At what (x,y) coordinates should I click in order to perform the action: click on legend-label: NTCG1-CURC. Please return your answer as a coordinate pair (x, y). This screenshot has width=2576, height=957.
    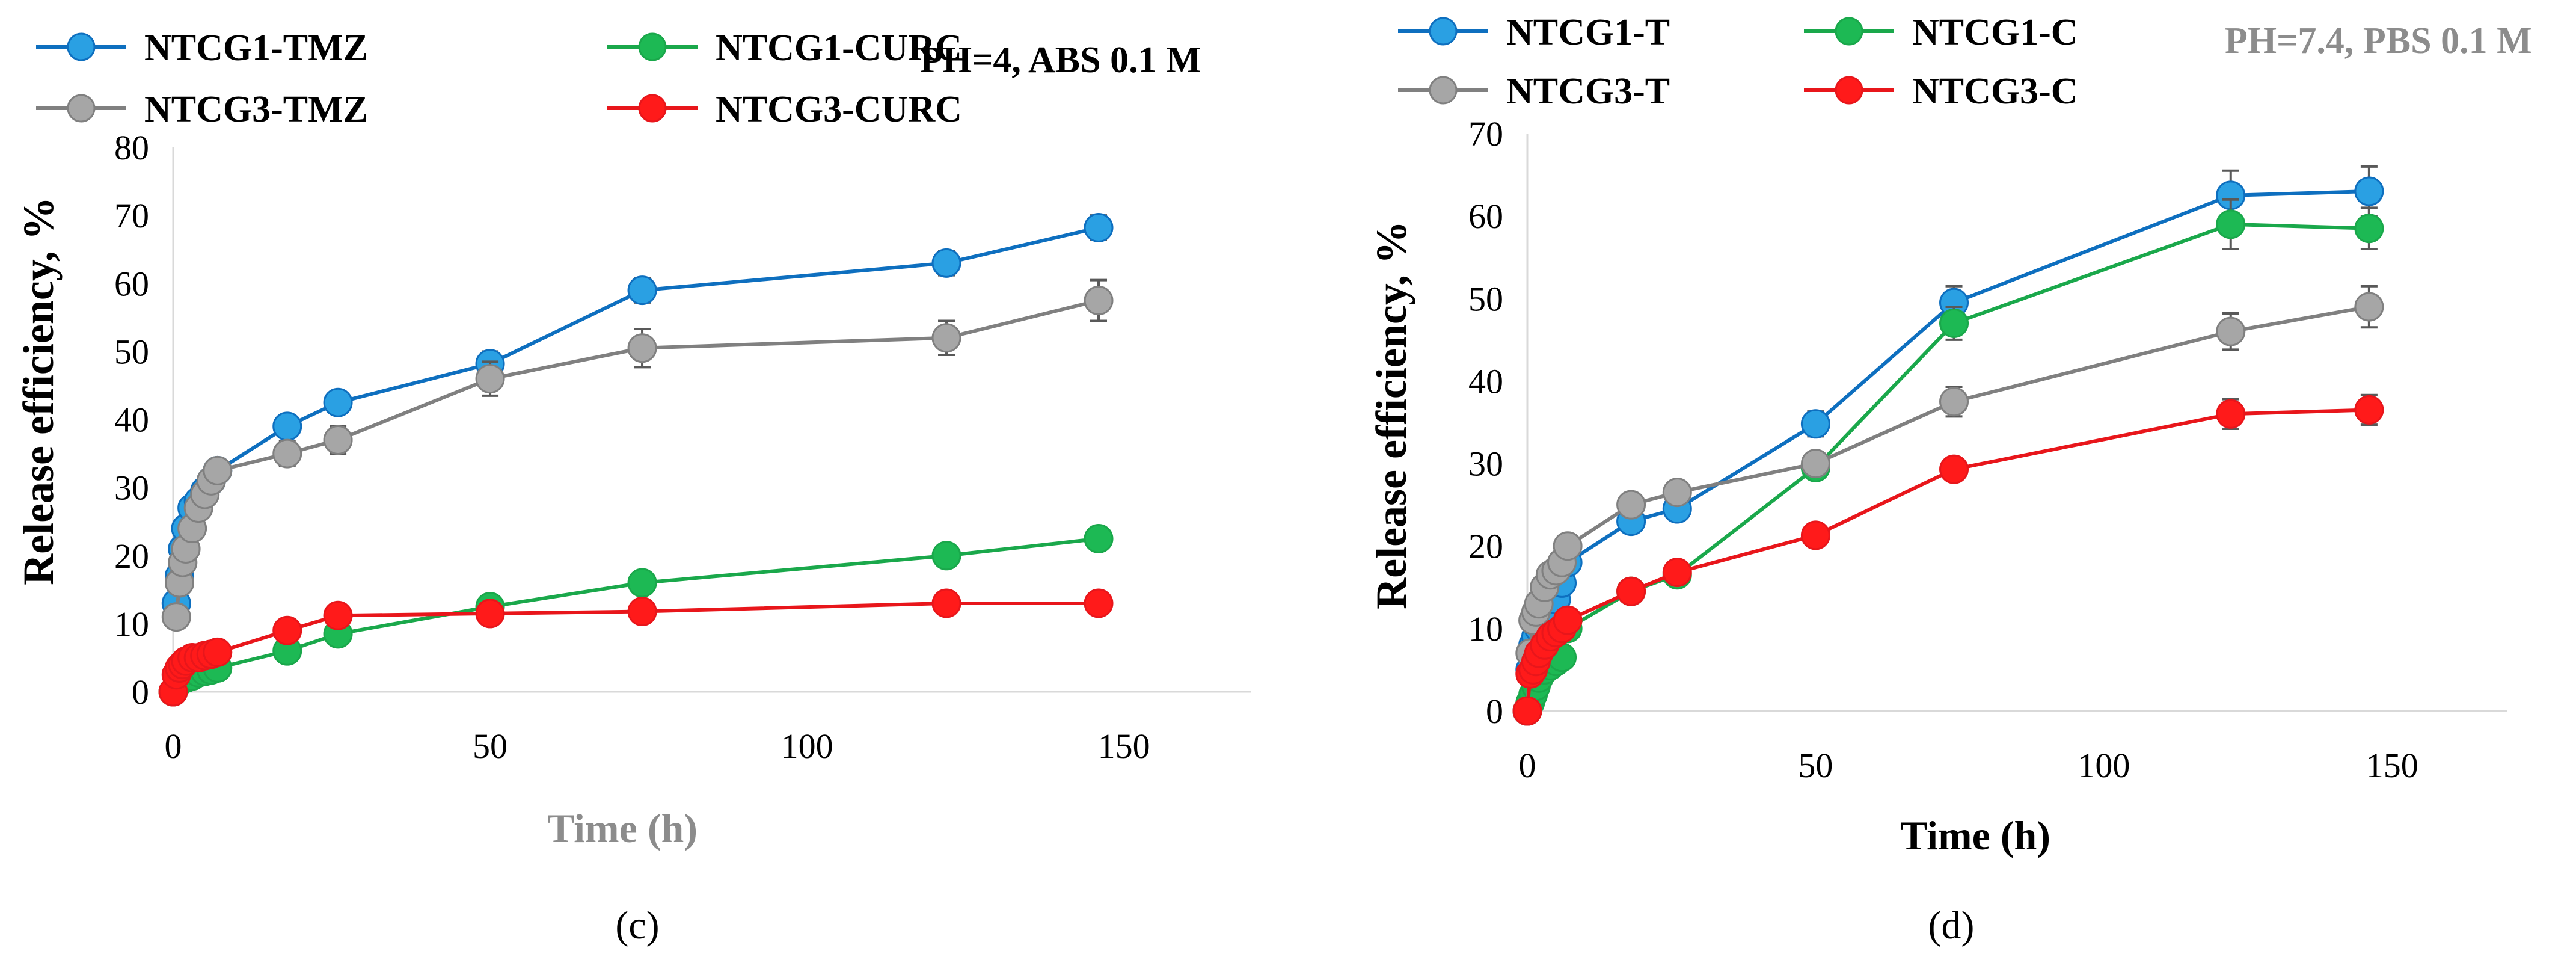
    Looking at the image, I should click on (839, 48).